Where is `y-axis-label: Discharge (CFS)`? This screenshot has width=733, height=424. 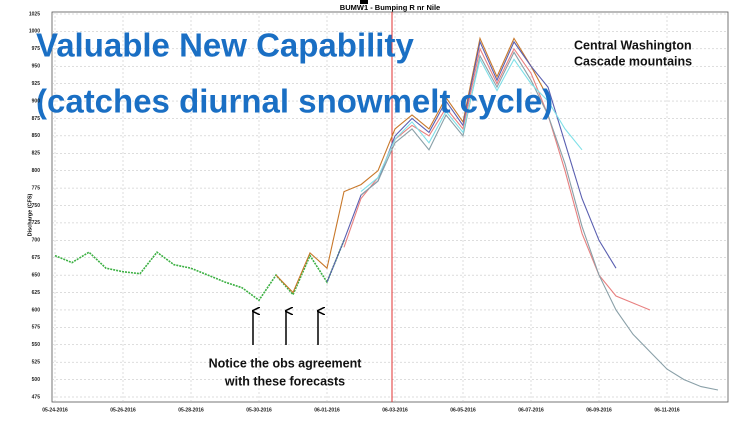
y-axis-label: Discharge (CFS) is located at coordinates (30, 214).